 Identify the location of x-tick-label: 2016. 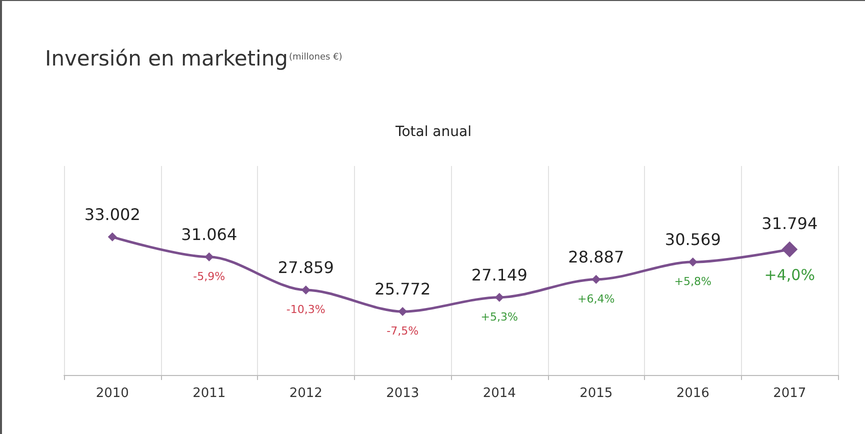
(693, 393).